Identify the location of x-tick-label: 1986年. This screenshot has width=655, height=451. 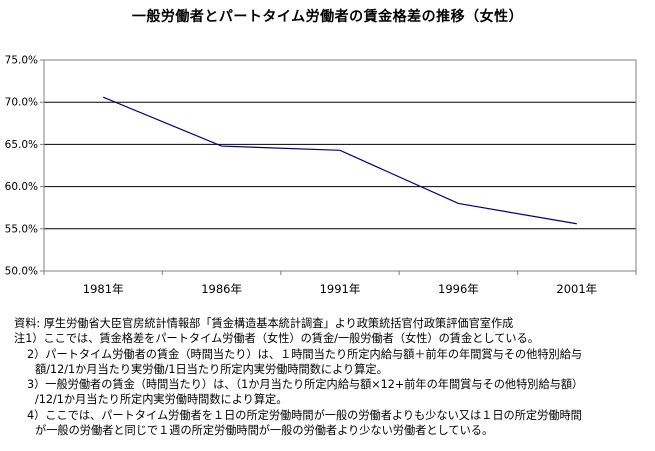
(221, 289).